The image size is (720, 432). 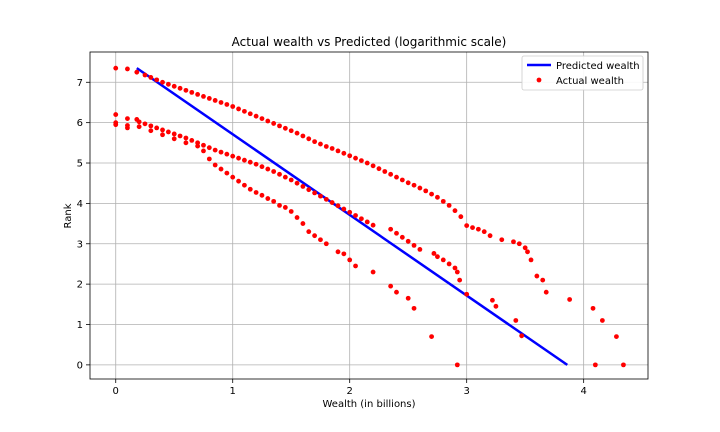 I want to click on y-tick-label: 3, so click(x=80, y=244).